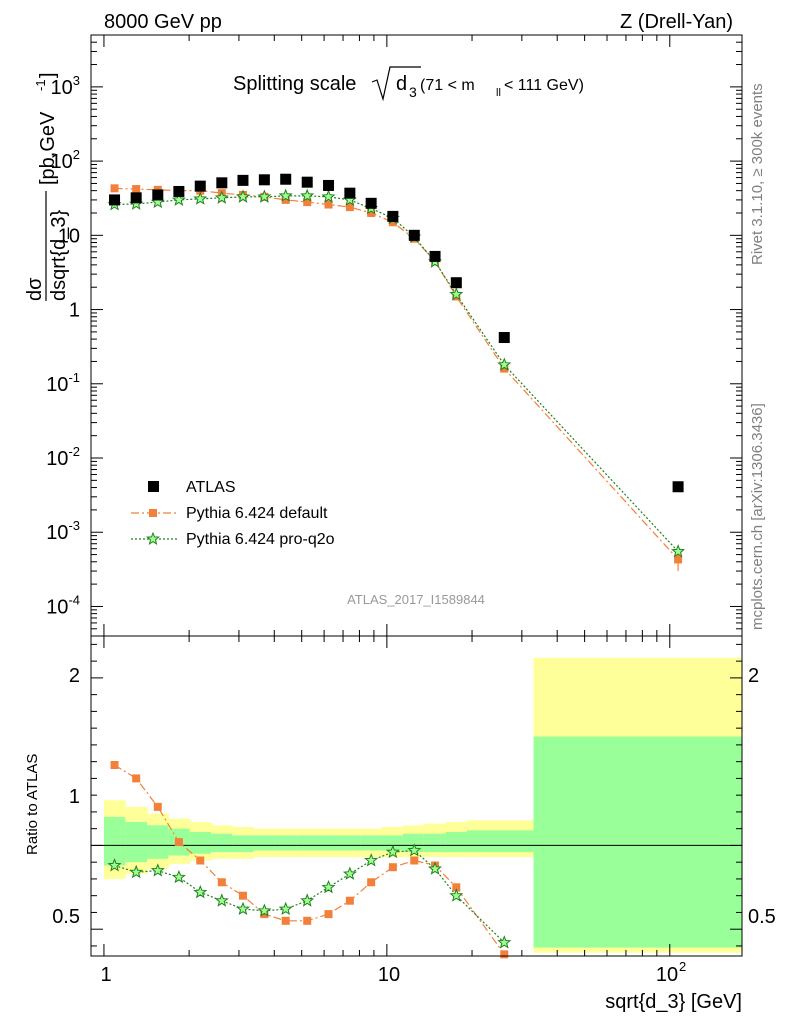  What do you see at coordinates (682, 966) in the screenshot?
I see `xtick-label-100-exp: 2` at bounding box center [682, 966].